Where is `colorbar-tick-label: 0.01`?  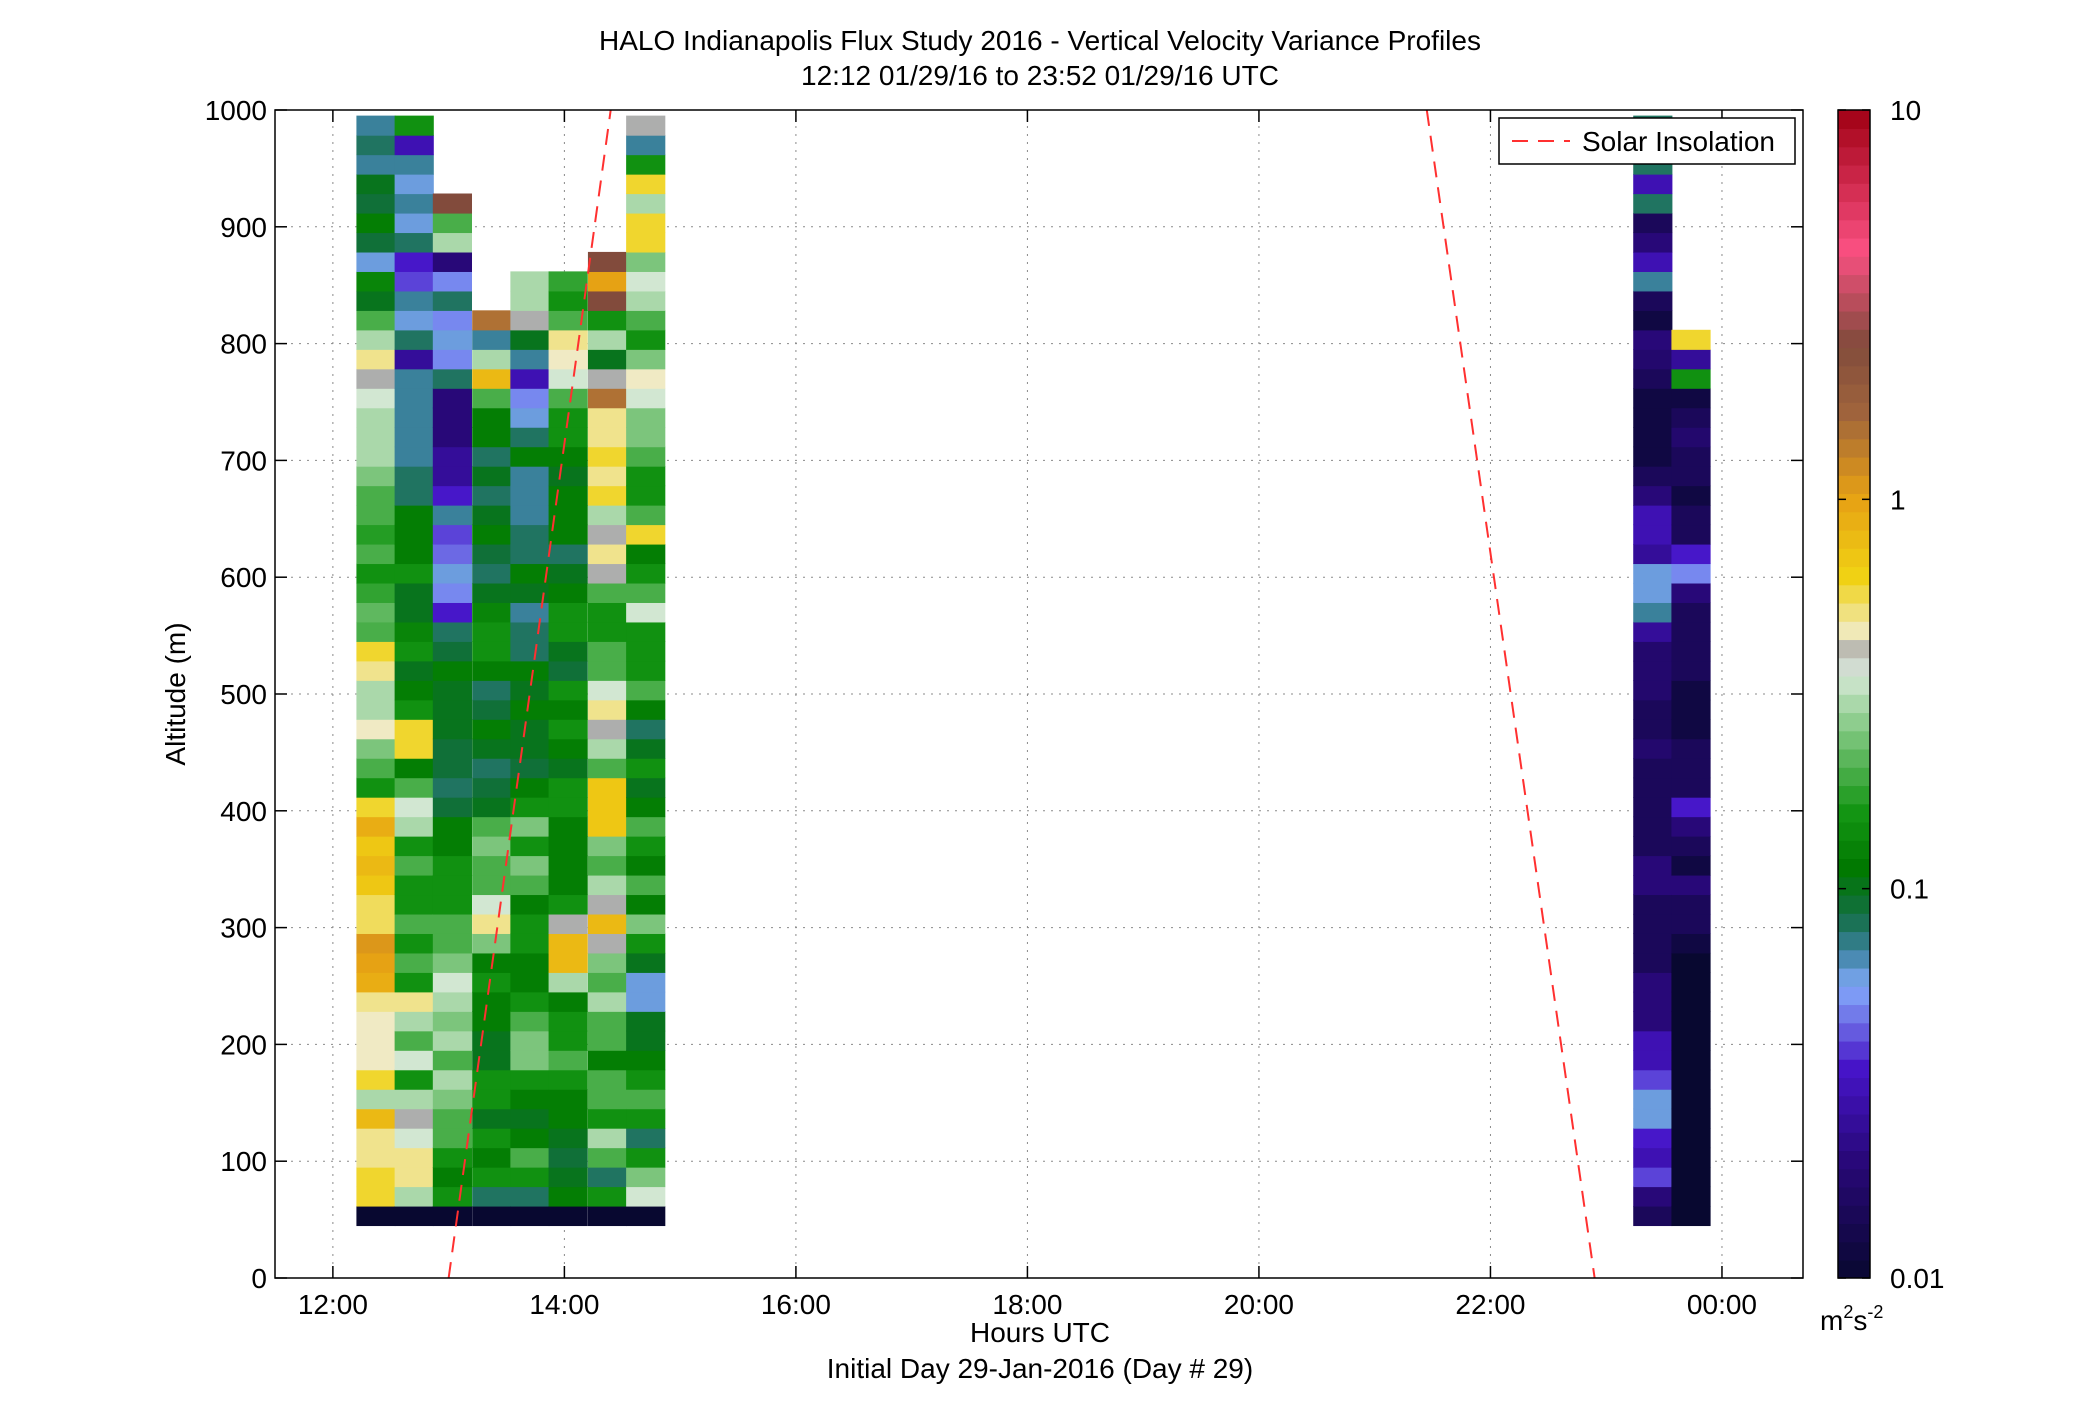
colorbar-tick-label: 0.01 is located at coordinates (1917, 1278).